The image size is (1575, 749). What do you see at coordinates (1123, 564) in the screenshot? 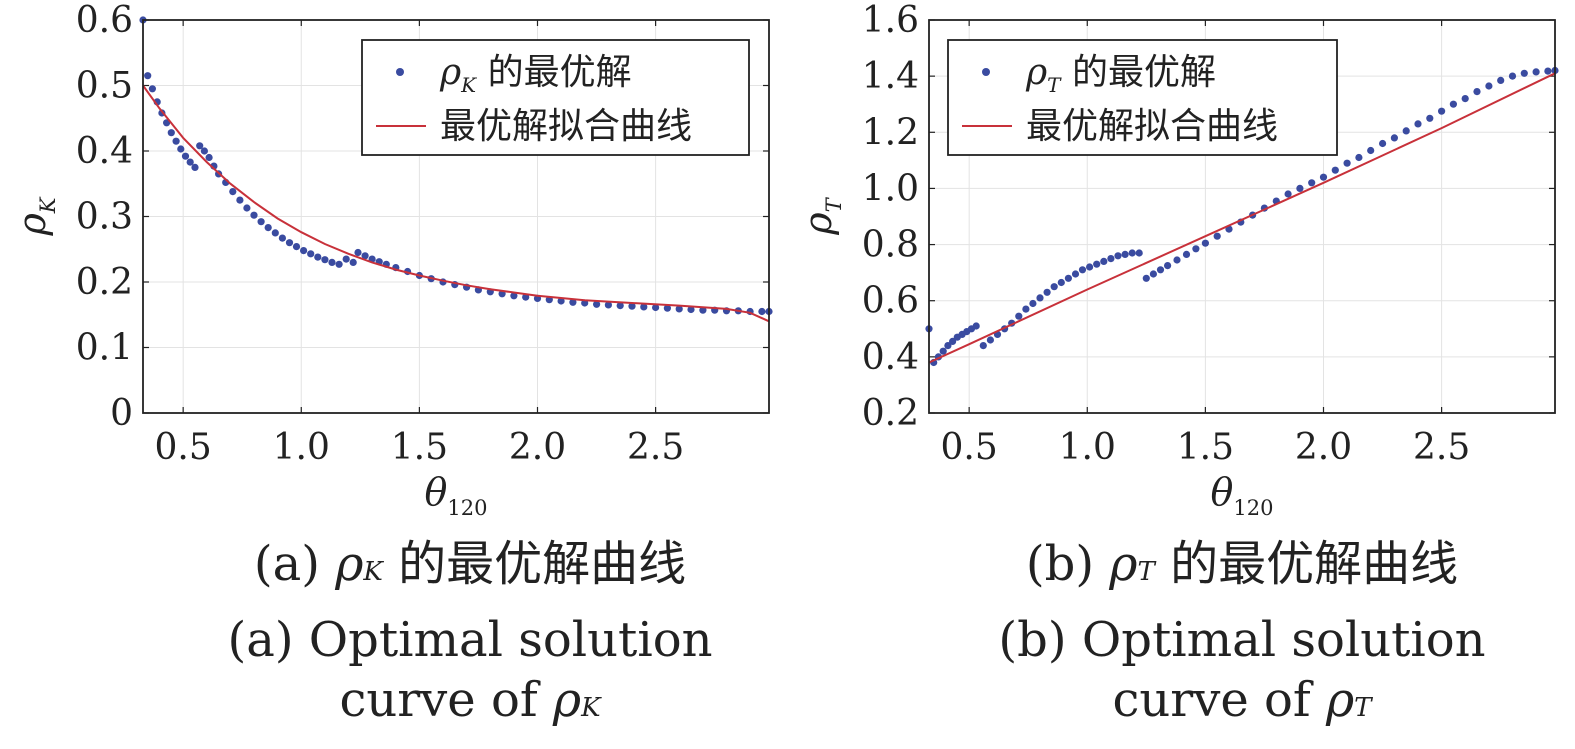
I see `caption-b-zh-symbol: ρ` at bounding box center [1123, 564].